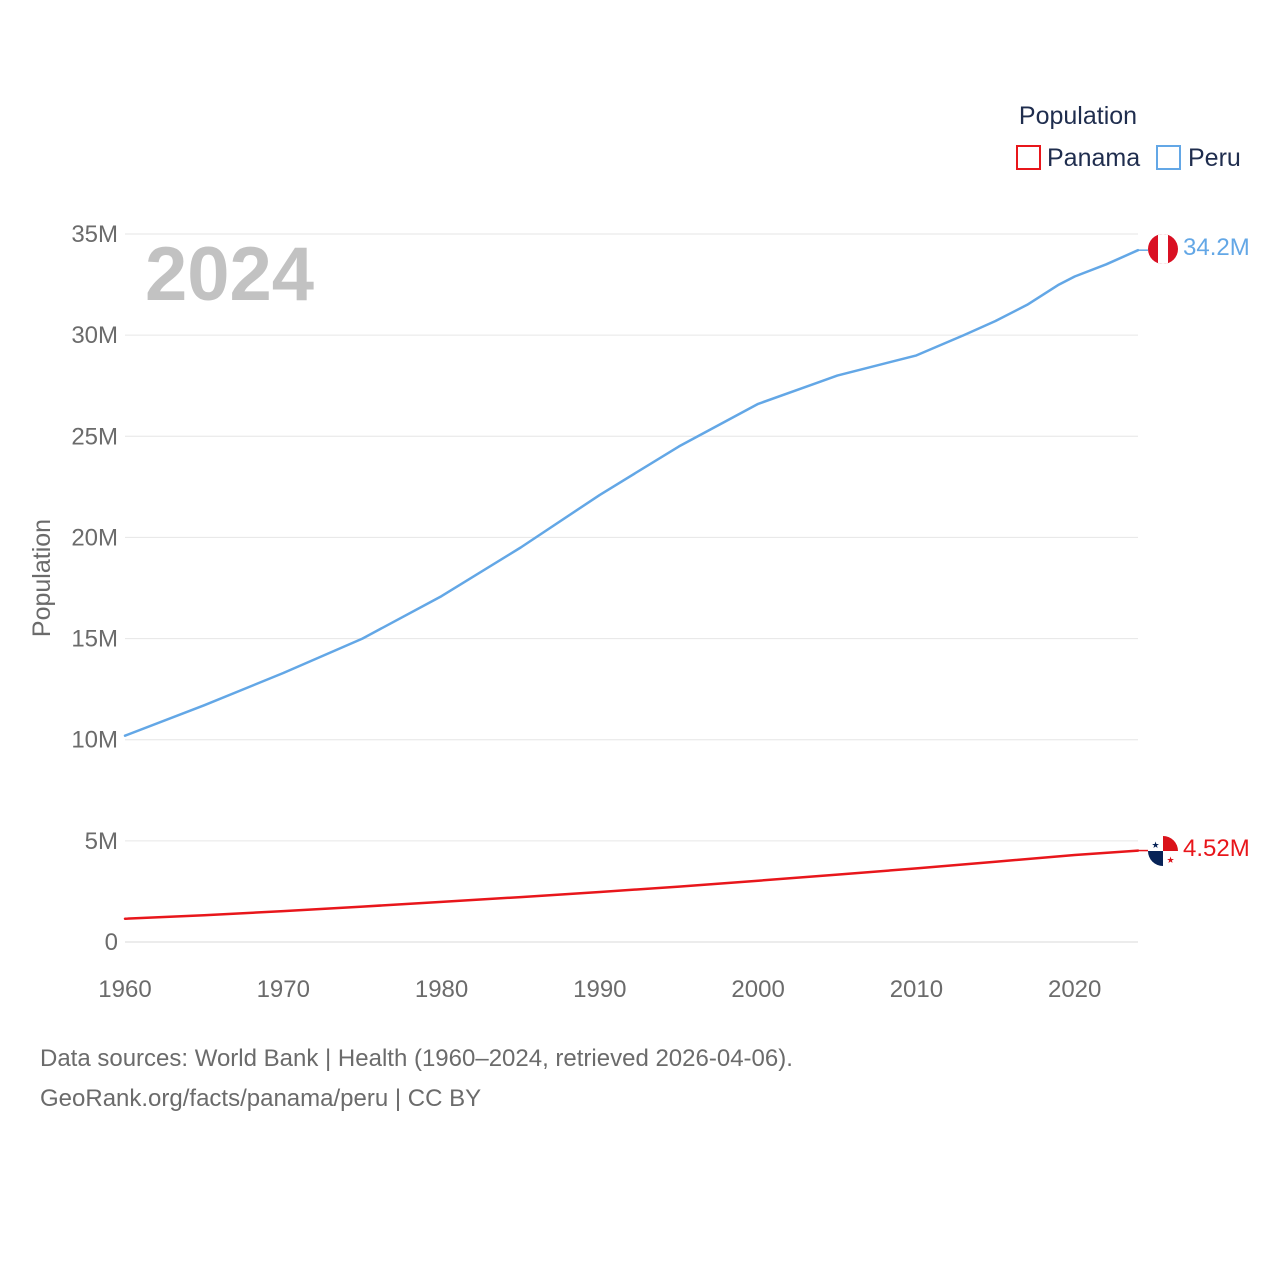  What do you see at coordinates (94, 588) in the screenshot?
I see `y-axis-ticks: 0 5M 10M 15M 20M 25M 30M 35M` at bounding box center [94, 588].